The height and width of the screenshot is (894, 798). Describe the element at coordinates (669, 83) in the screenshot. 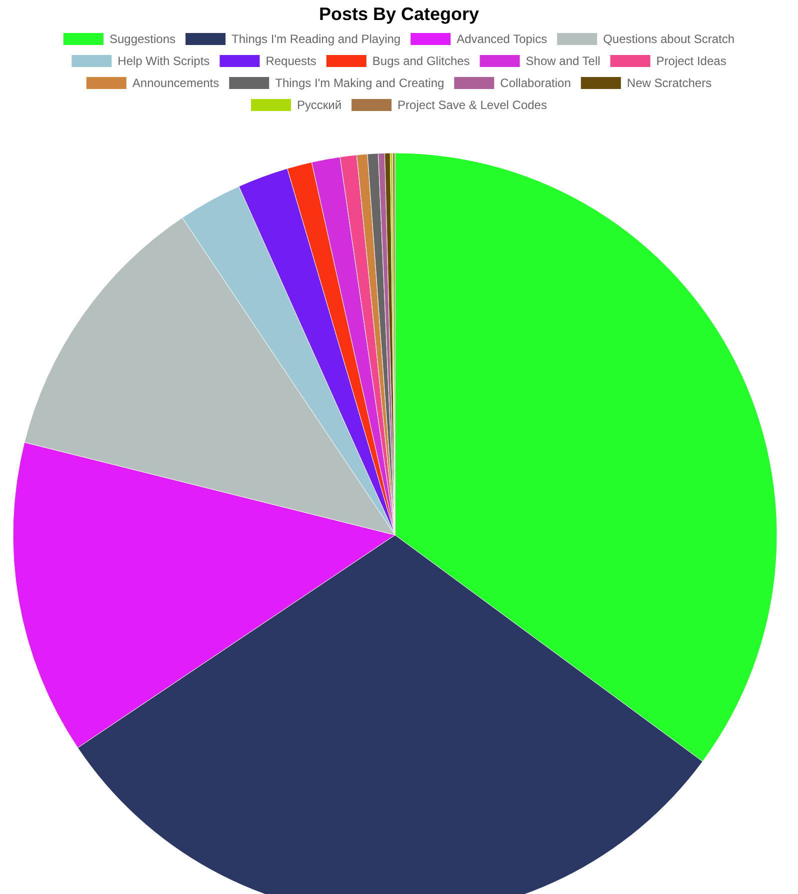

I see `legend-label: New Scratchers` at that location.